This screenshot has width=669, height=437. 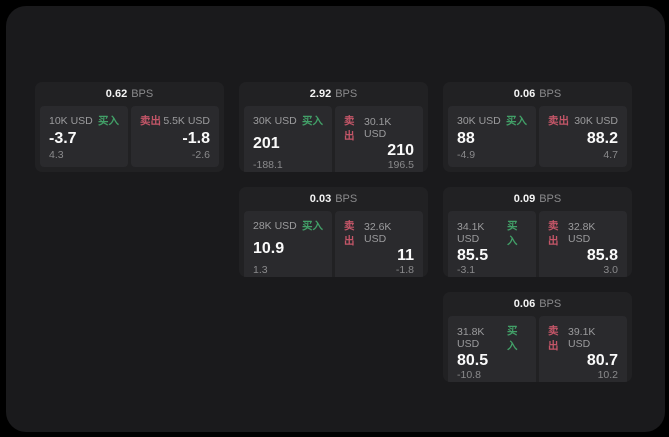 I want to click on sell-size: 39.1K USD, so click(x=581, y=338).